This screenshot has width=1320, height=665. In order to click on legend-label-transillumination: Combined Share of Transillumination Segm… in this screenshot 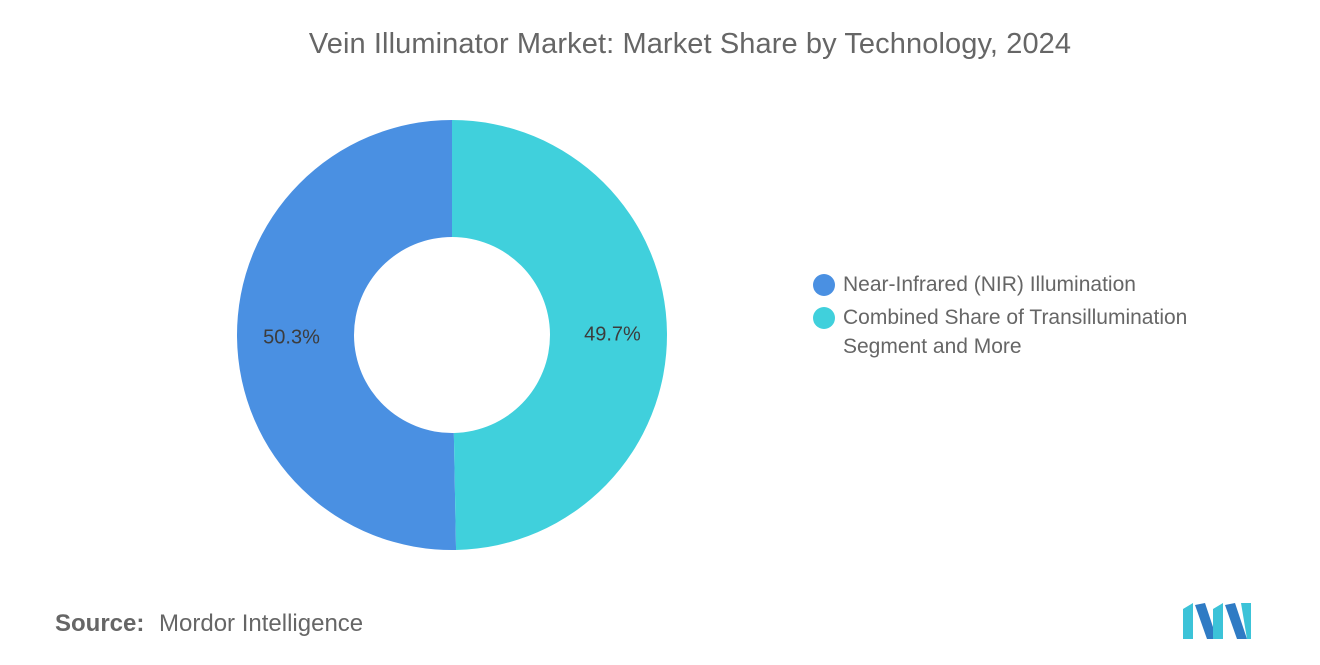, I will do `click(1015, 332)`.